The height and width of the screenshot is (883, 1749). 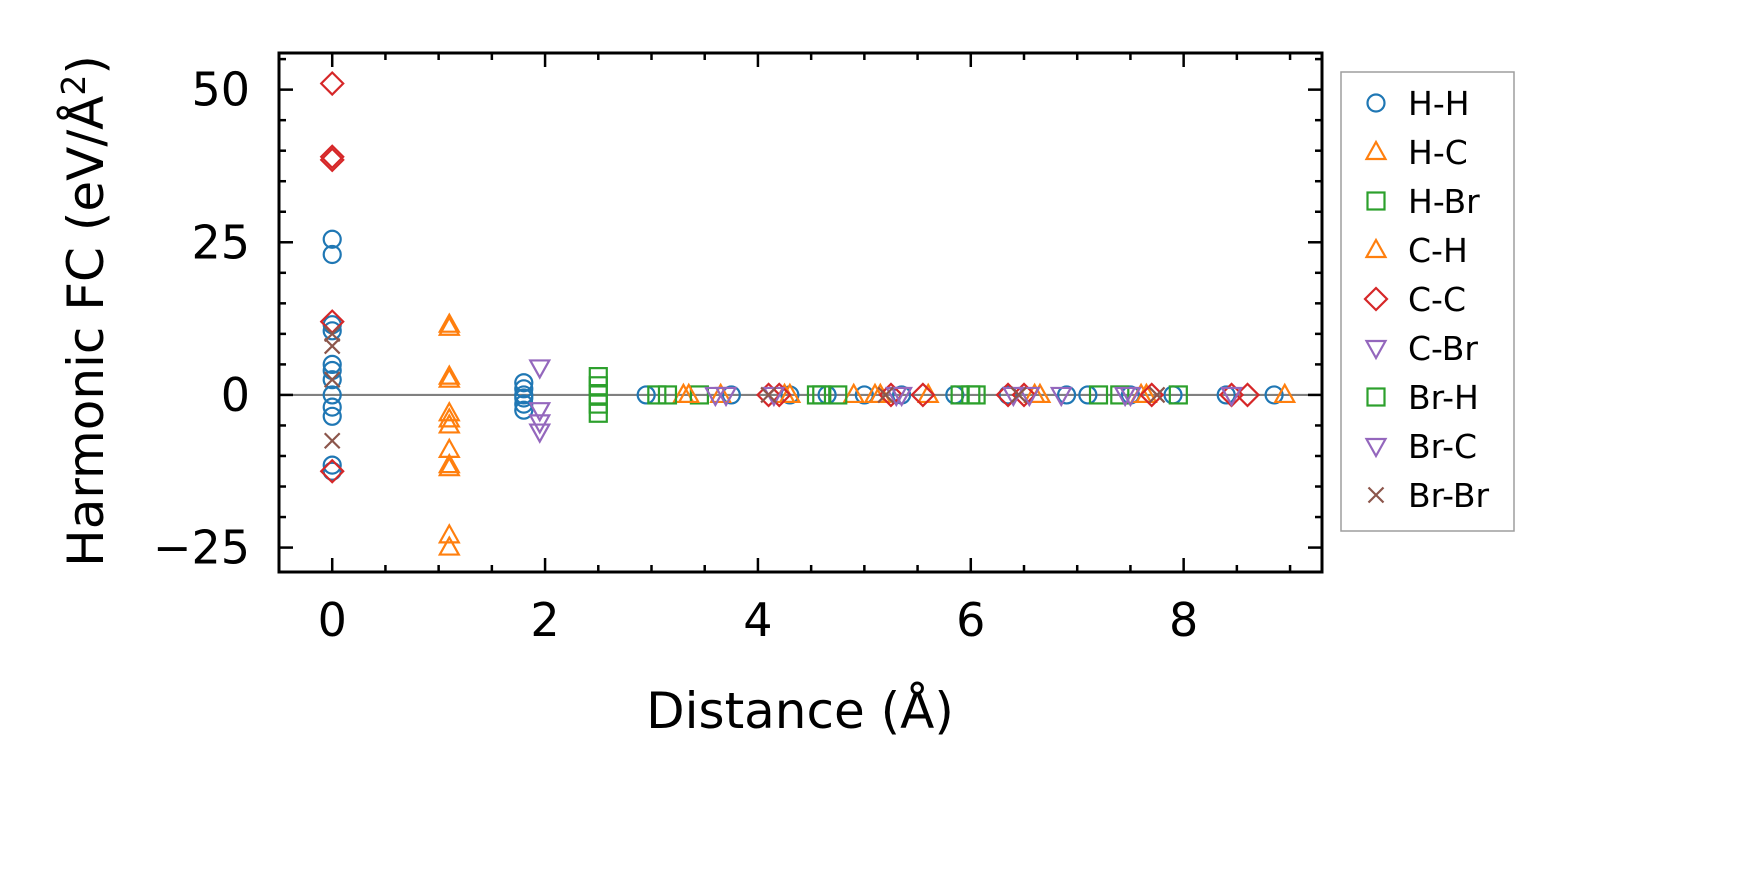 I want to click on legend-marker-c-br, so click(x=1376, y=350).